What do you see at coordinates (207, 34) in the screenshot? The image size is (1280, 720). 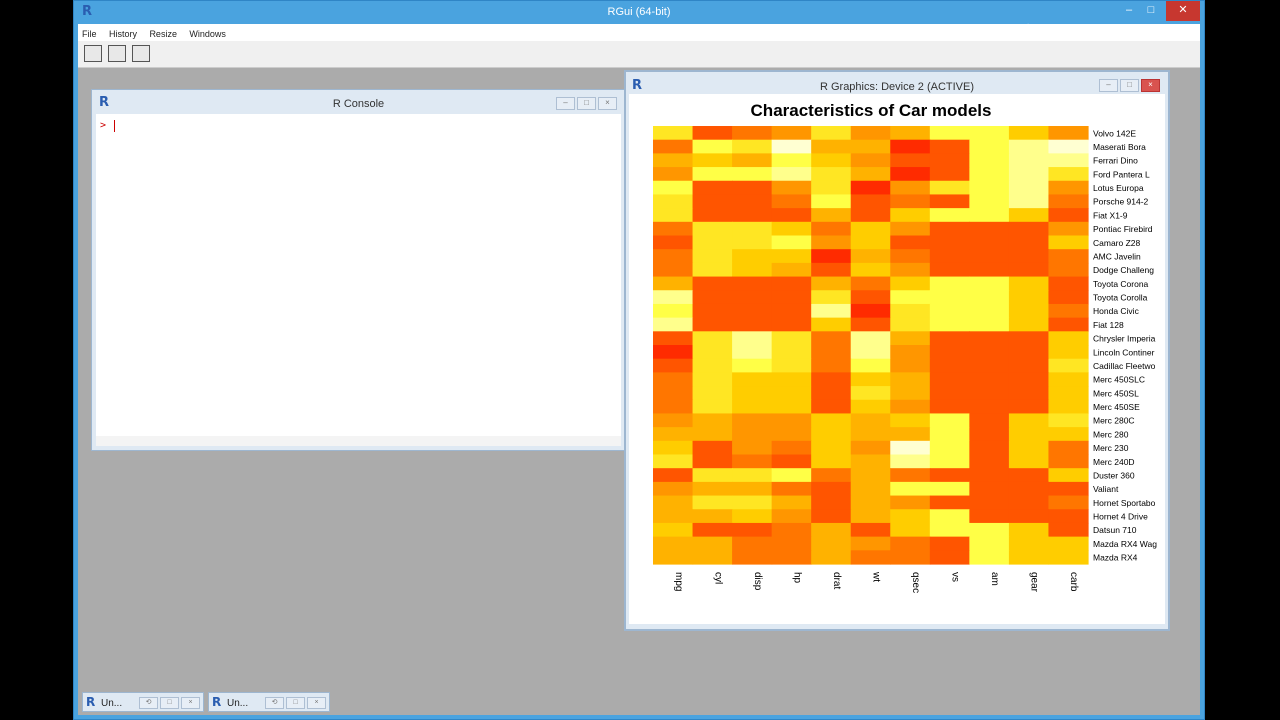 I see `menu-windows: Windows` at bounding box center [207, 34].